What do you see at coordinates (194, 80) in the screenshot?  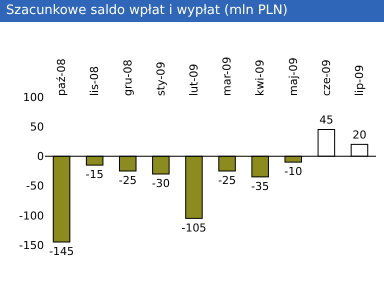 I see `x-tick-label: lut-09` at bounding box center [194, 80].